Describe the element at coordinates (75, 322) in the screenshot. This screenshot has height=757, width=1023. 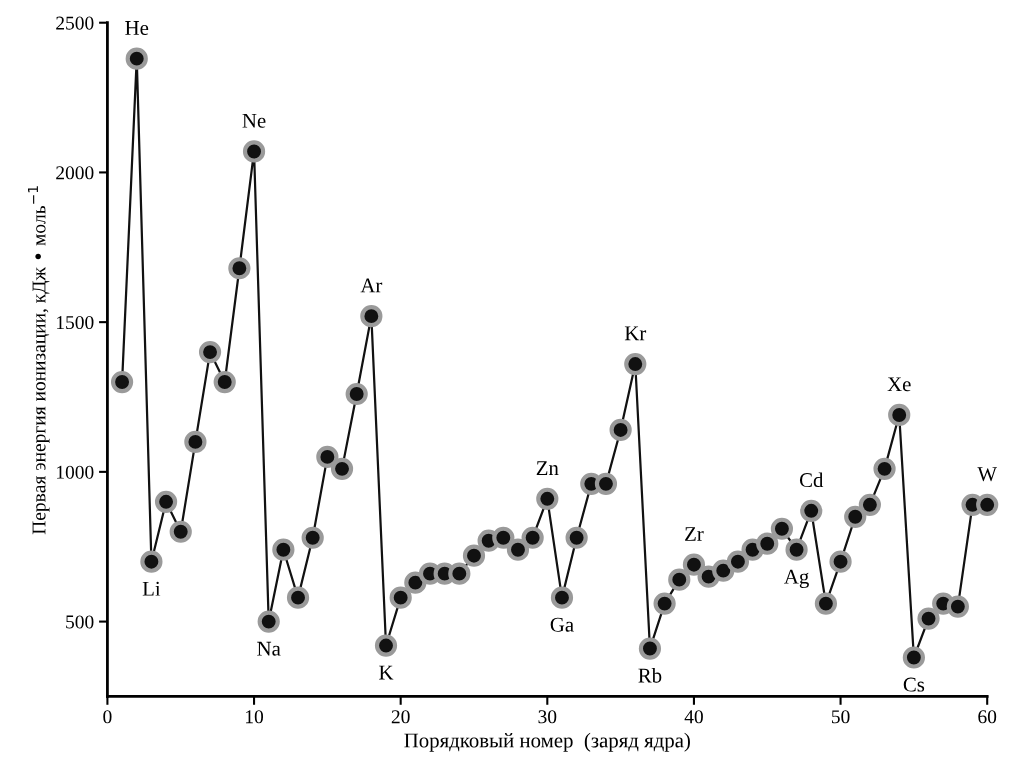
I see `y-tick-label: 1500` at that location.